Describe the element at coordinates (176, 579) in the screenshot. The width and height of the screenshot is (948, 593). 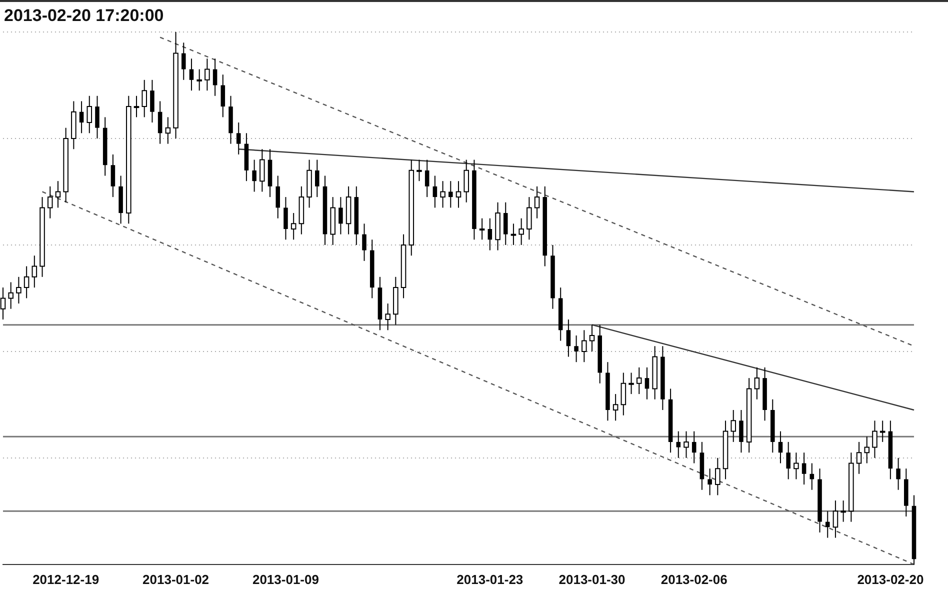
I see `x-tick-label: 2013-01-02` at that location.